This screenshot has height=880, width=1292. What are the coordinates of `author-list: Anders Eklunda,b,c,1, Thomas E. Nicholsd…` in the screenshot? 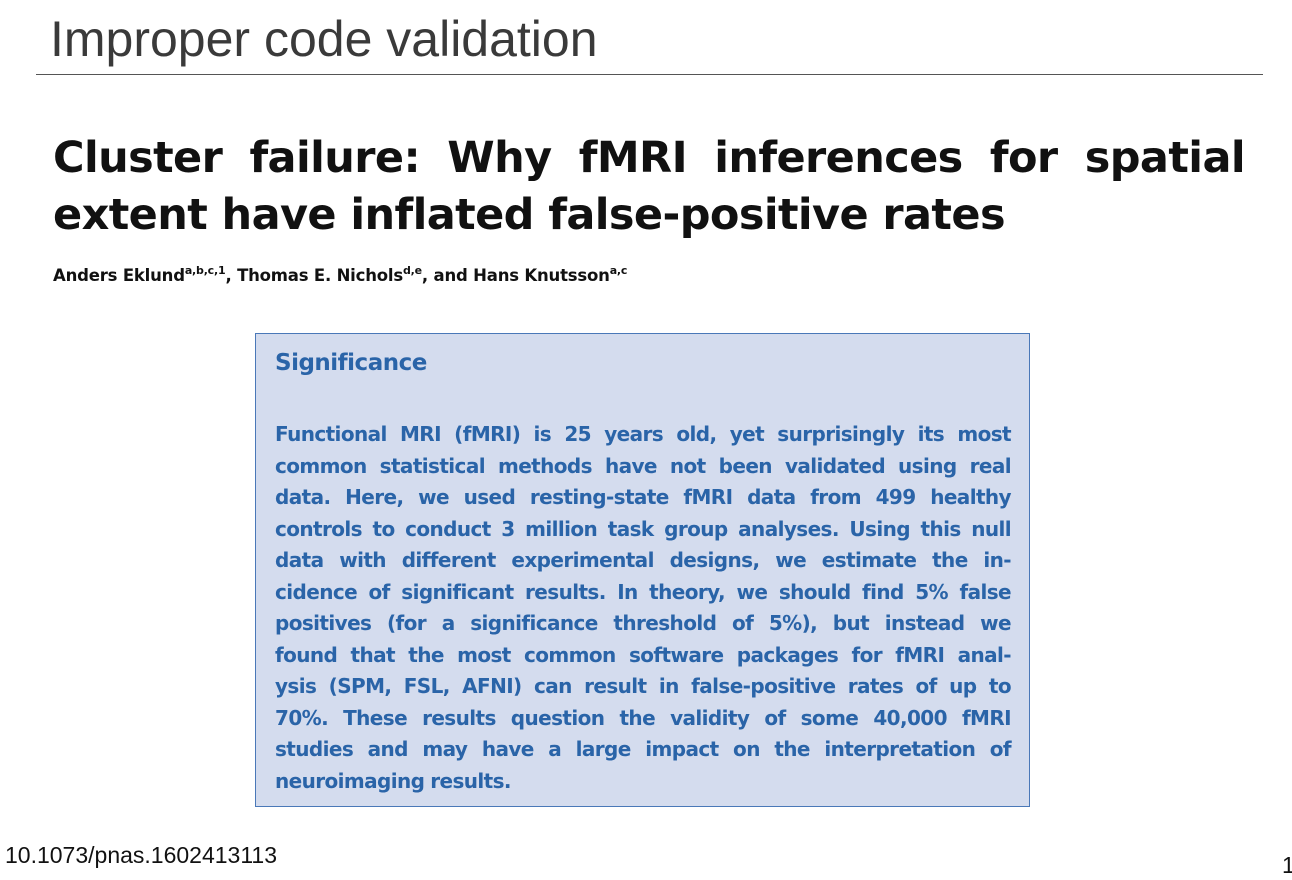 It's located at (340, 276).